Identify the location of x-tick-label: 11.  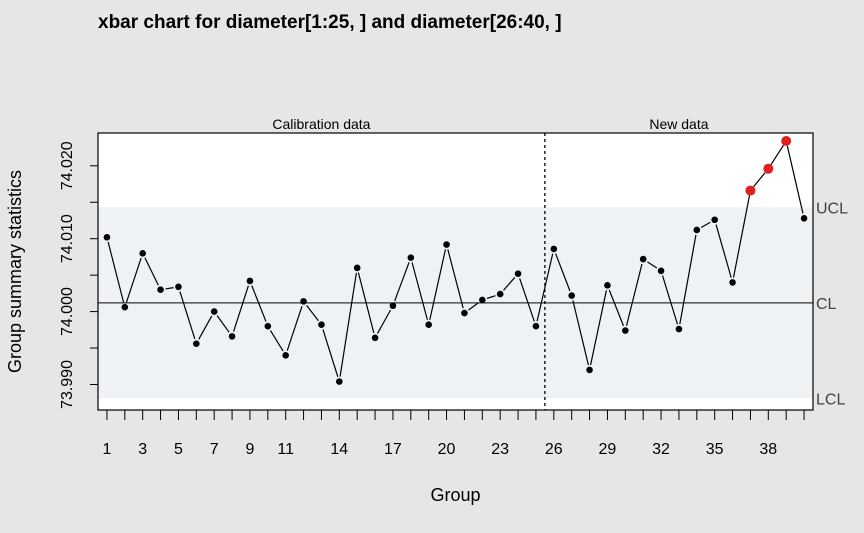
(285, 449).